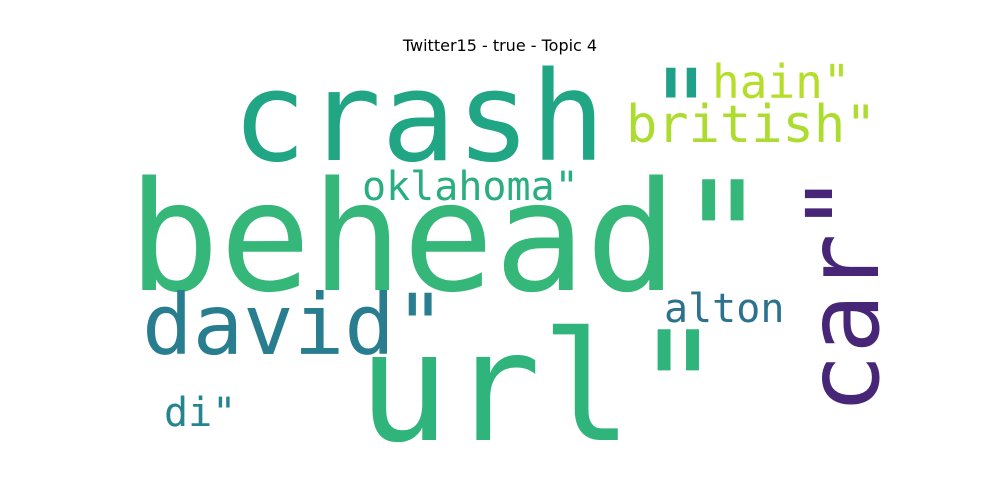  I want to click on word-3: crash, so click(418, 118).